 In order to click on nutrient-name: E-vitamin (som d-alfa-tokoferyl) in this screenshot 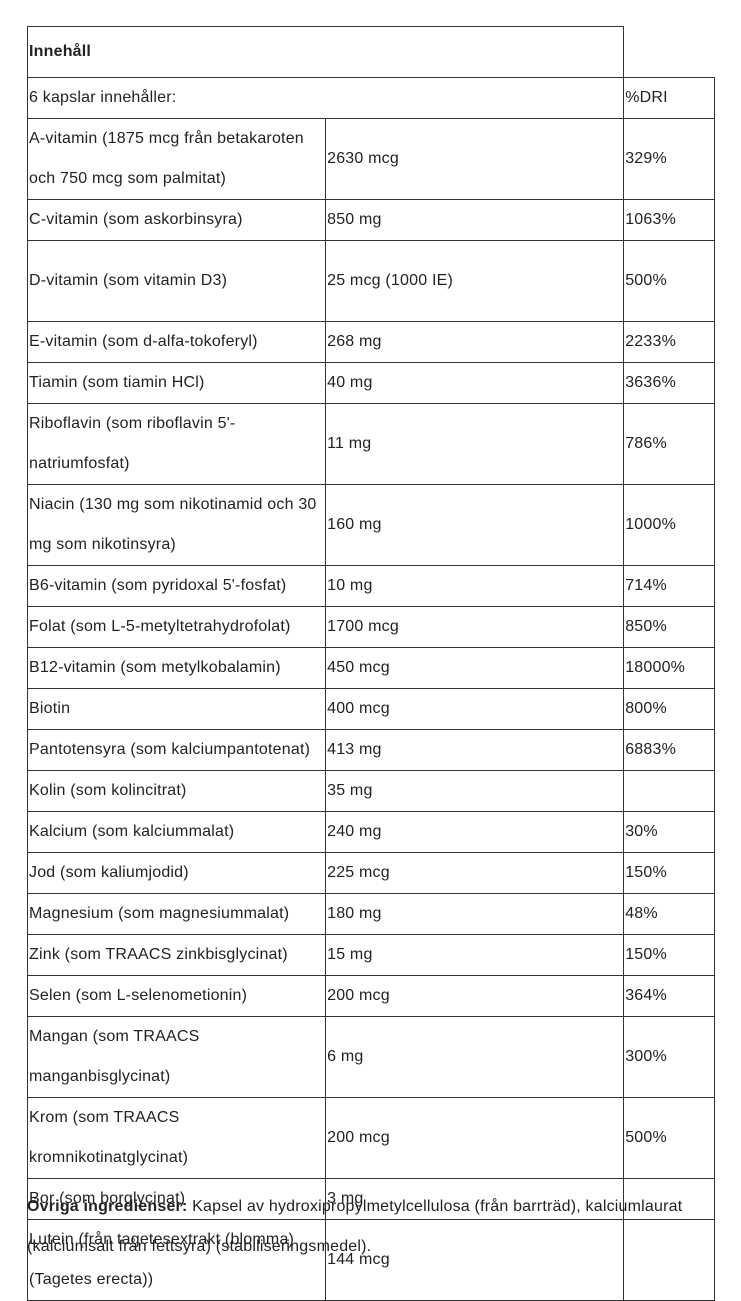, I will do `click(176, 342)`.